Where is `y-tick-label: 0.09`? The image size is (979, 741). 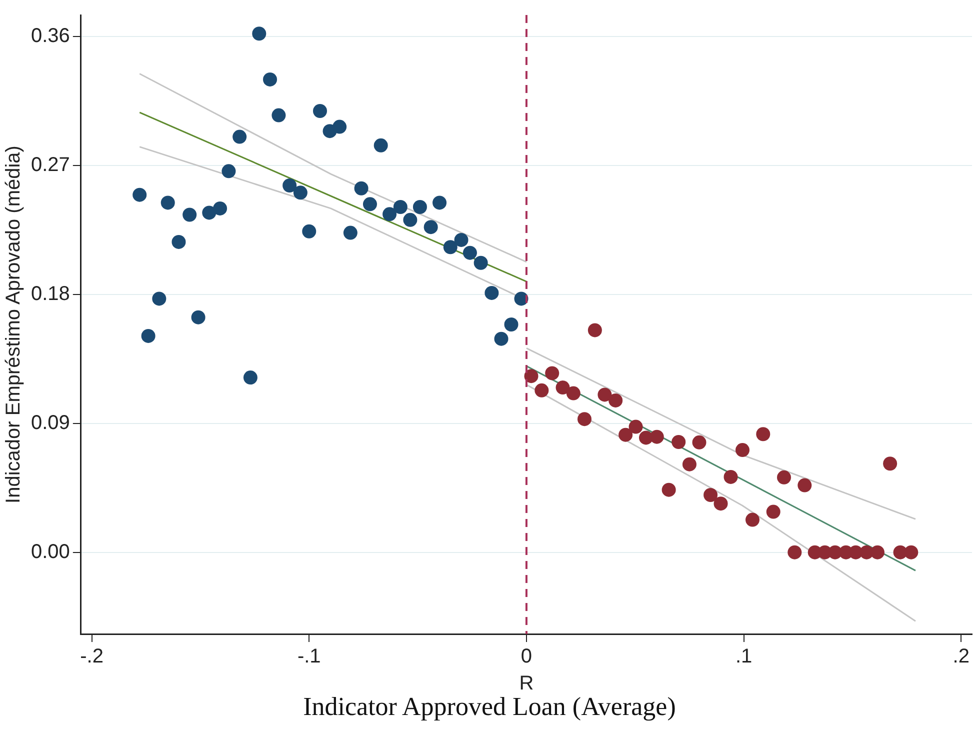
y-tick-label: 0.09 is located at coordinates (50, 423).